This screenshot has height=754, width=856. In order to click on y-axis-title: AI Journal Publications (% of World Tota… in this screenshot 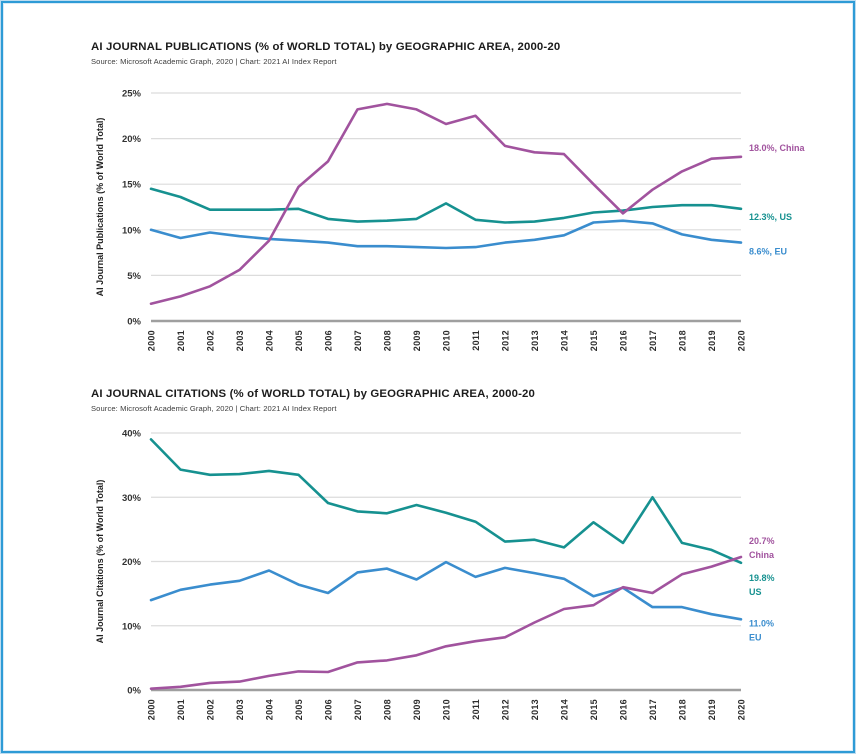, I will do `click(100, 207)`.